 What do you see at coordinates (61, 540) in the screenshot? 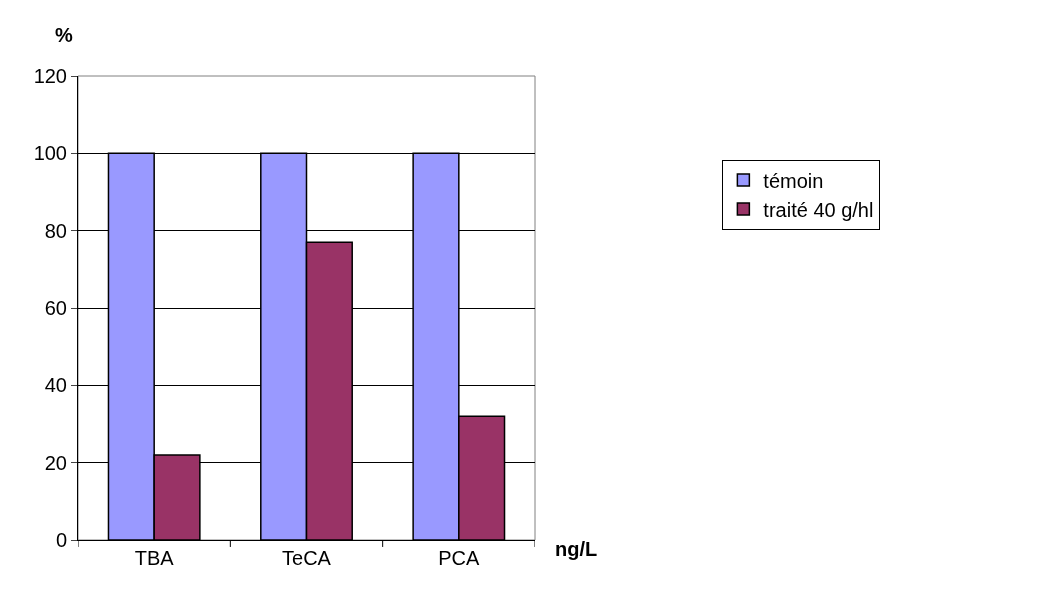
I see `y-tick-label: 0` at bounding box center [61, 540].